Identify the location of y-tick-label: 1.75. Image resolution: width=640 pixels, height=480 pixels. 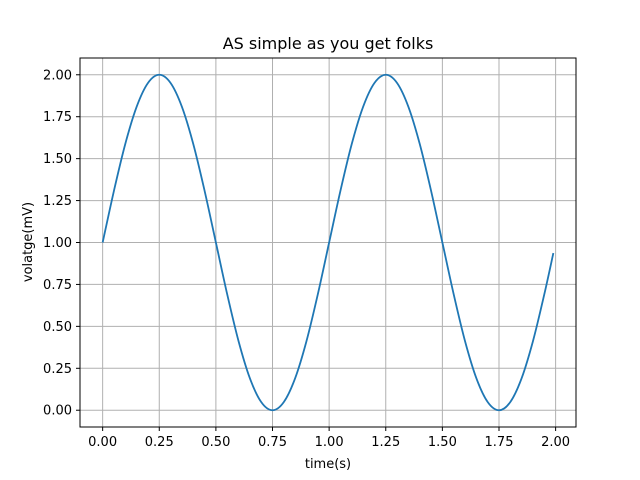
(57, 117).